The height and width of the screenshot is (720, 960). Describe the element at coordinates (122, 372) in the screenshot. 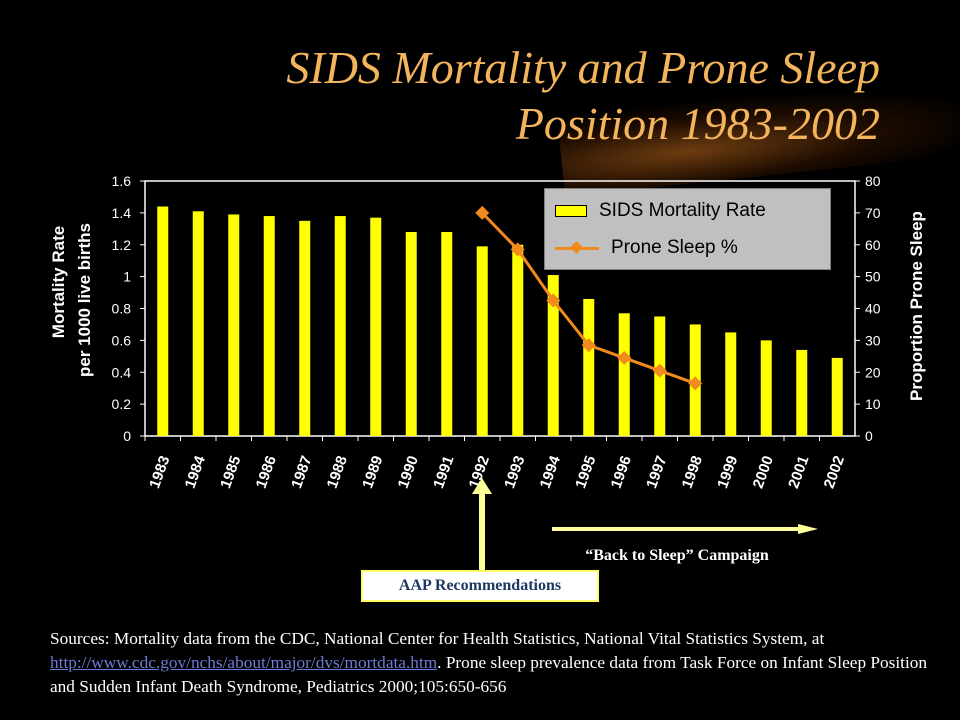

I see `left-tick-label: 0.4` at that location.